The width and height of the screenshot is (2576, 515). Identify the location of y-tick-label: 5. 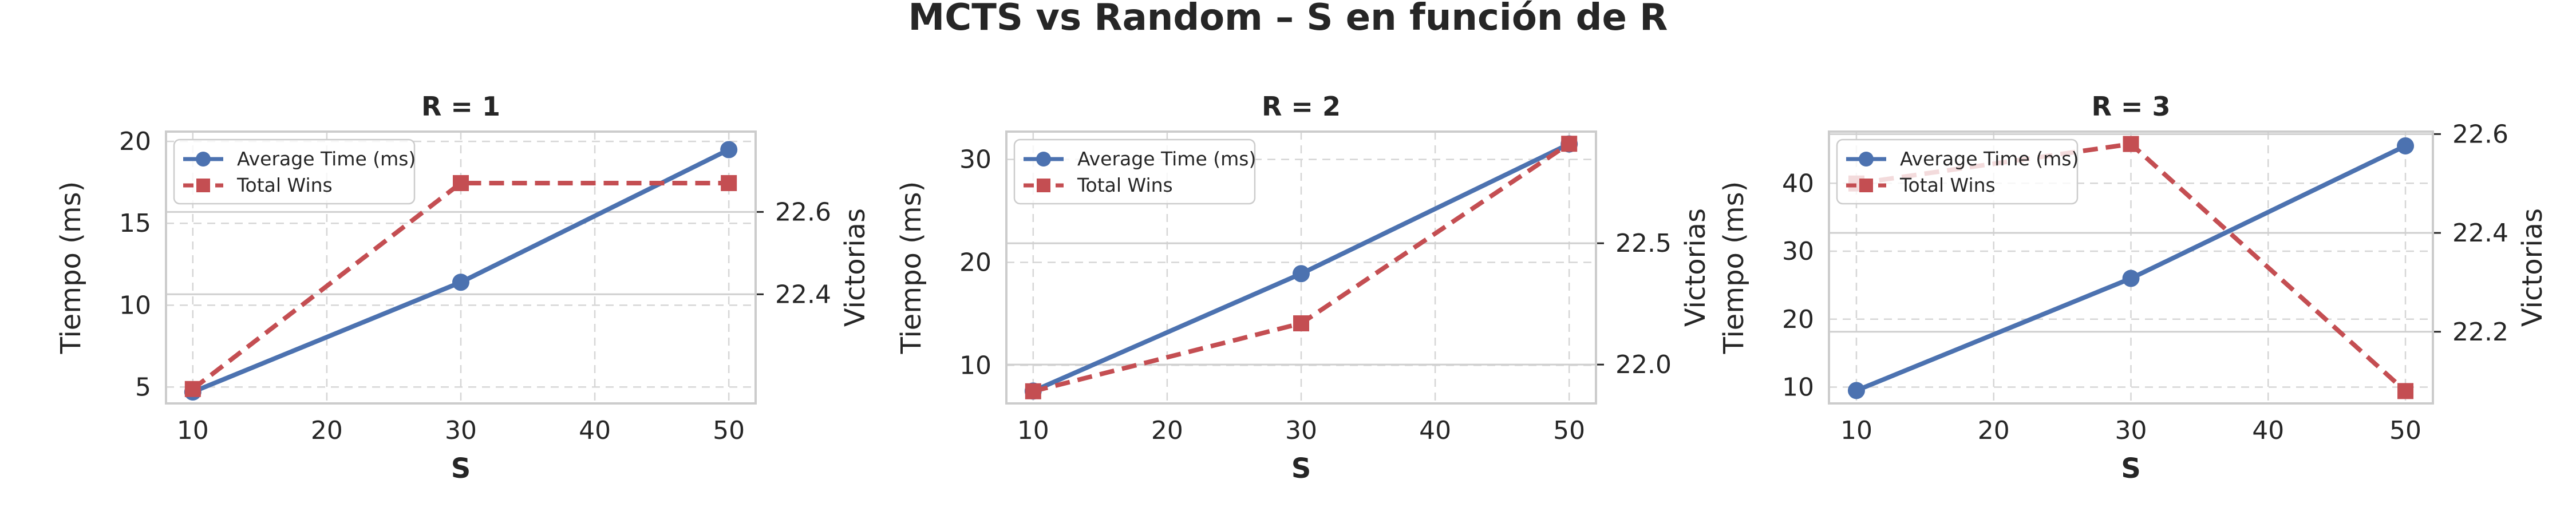
(143, 387).